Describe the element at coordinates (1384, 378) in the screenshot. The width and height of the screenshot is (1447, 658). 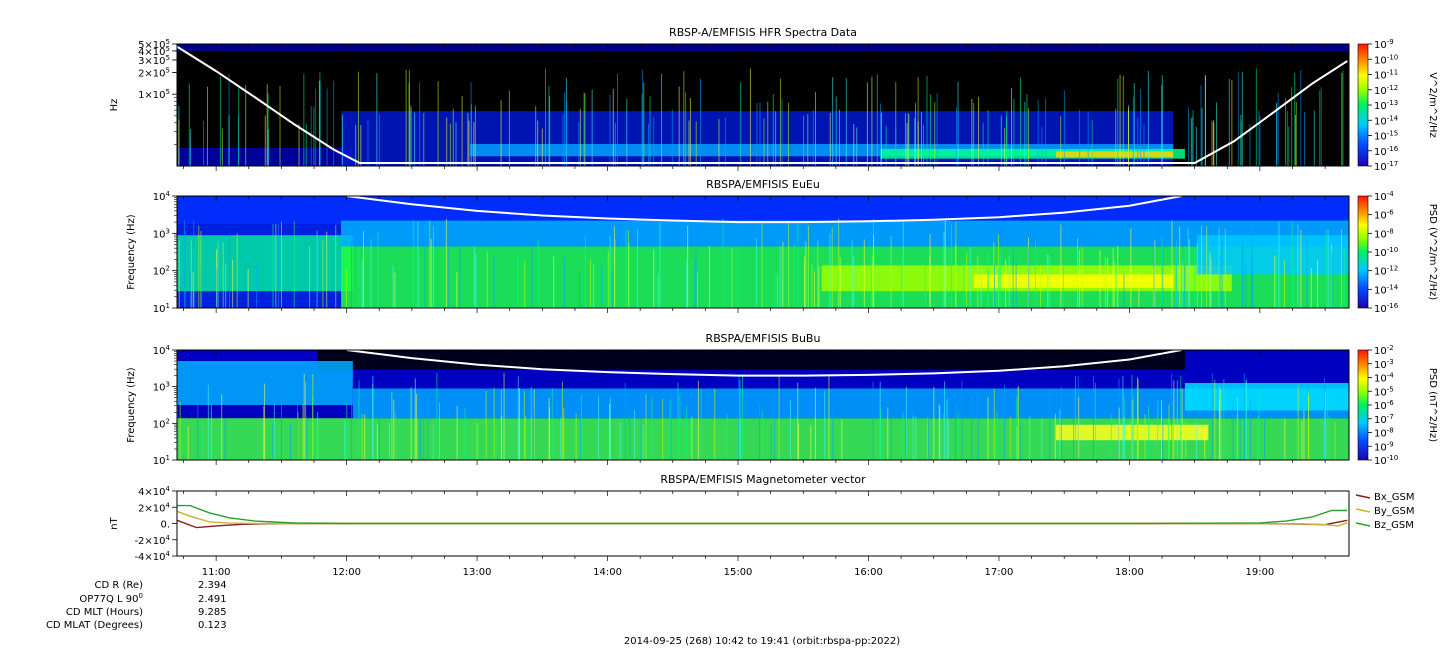
I see `bubu-colorbar-label: 10⁻⁴` at that location.